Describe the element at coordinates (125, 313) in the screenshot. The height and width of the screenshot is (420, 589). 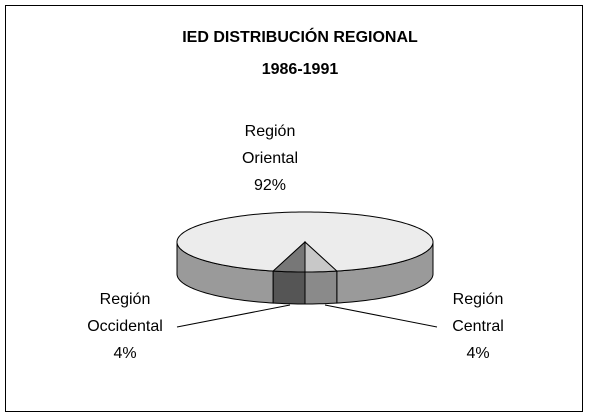
I see `slice-label: Región Occidental` at that location.